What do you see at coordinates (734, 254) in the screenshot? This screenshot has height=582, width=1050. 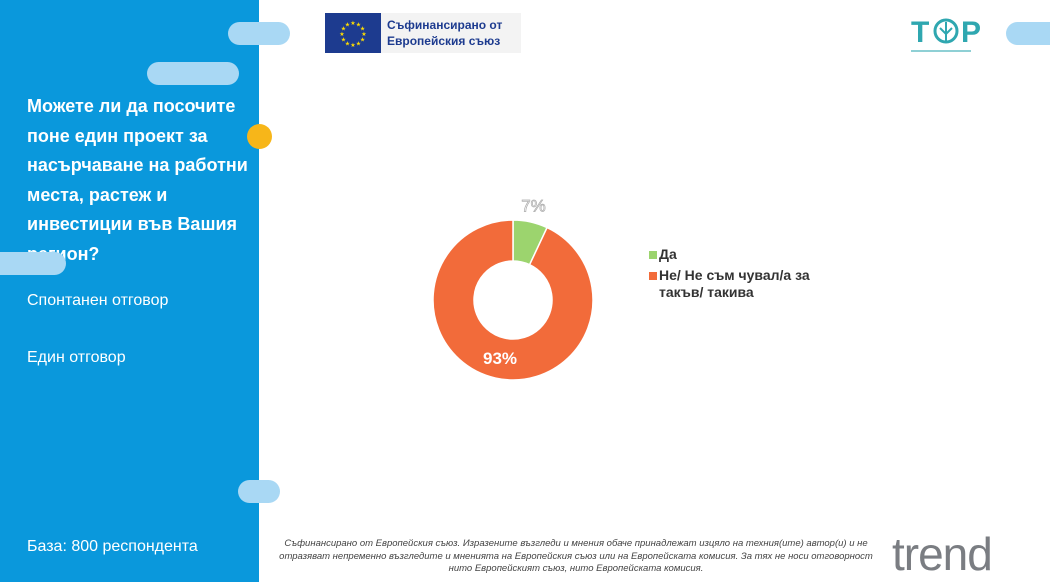 I see `legend-item-yes: Да` at bounding box center [734, 254].